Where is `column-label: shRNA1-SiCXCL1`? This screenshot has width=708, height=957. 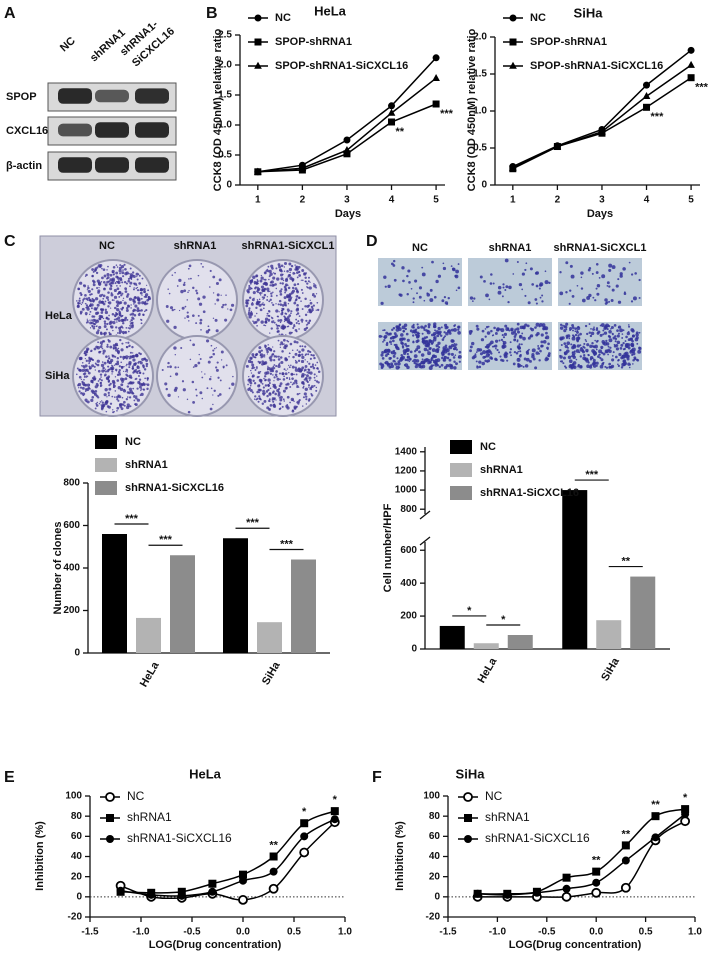
column-label: shRNA1-SiCXCL1 is located at coordinates (600, 248).